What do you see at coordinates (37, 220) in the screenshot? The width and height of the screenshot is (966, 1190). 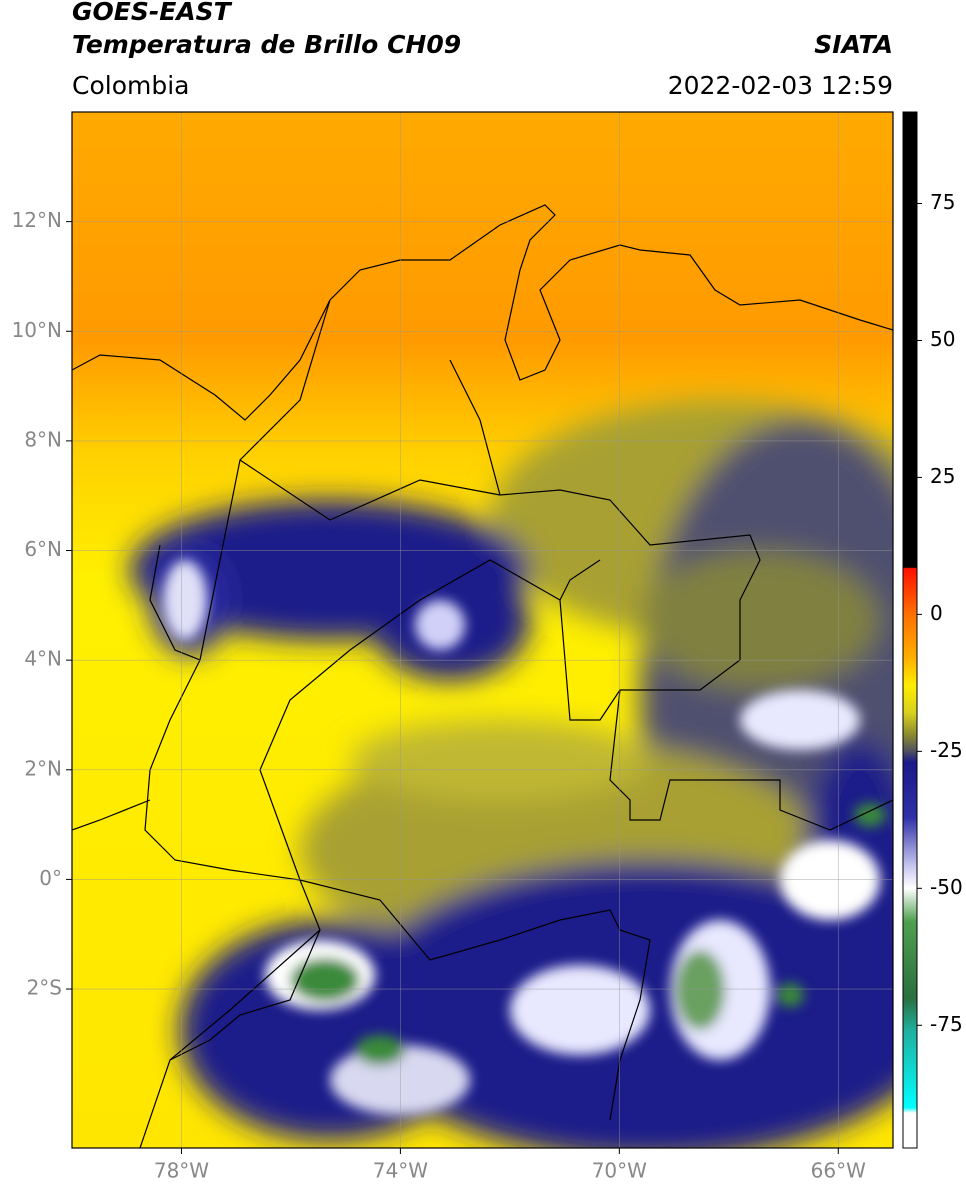 I see `y-tick-label: 12°N` at bounding box center [37, 220].